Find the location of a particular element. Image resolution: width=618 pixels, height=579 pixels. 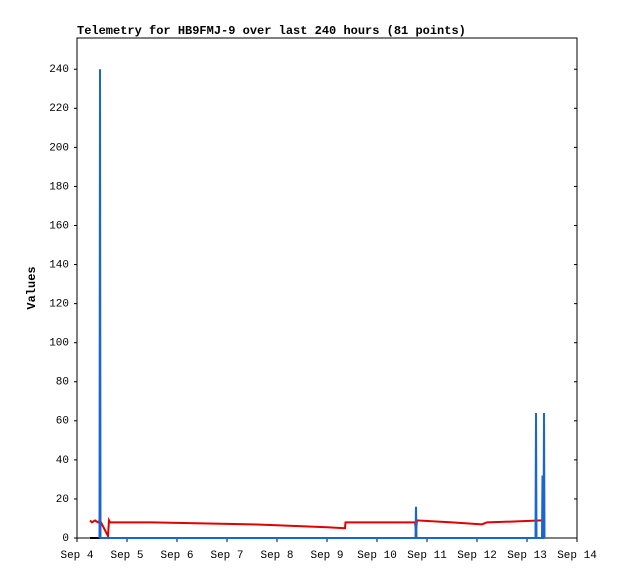

x-tick-label: Sep 5 is located at coordinates (126, 556).